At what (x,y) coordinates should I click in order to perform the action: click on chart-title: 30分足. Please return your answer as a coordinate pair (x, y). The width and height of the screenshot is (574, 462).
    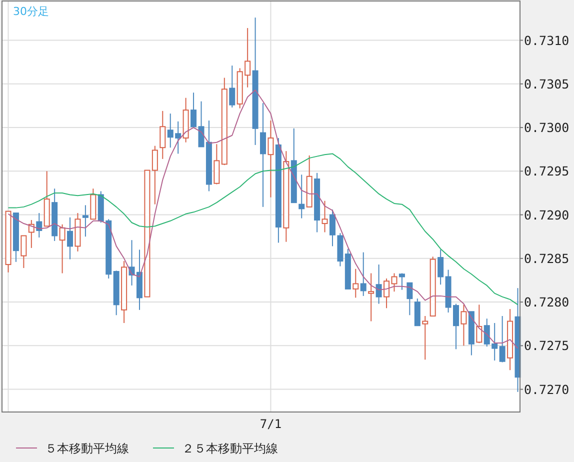
    Looking at the image, I should click on (31, 11).